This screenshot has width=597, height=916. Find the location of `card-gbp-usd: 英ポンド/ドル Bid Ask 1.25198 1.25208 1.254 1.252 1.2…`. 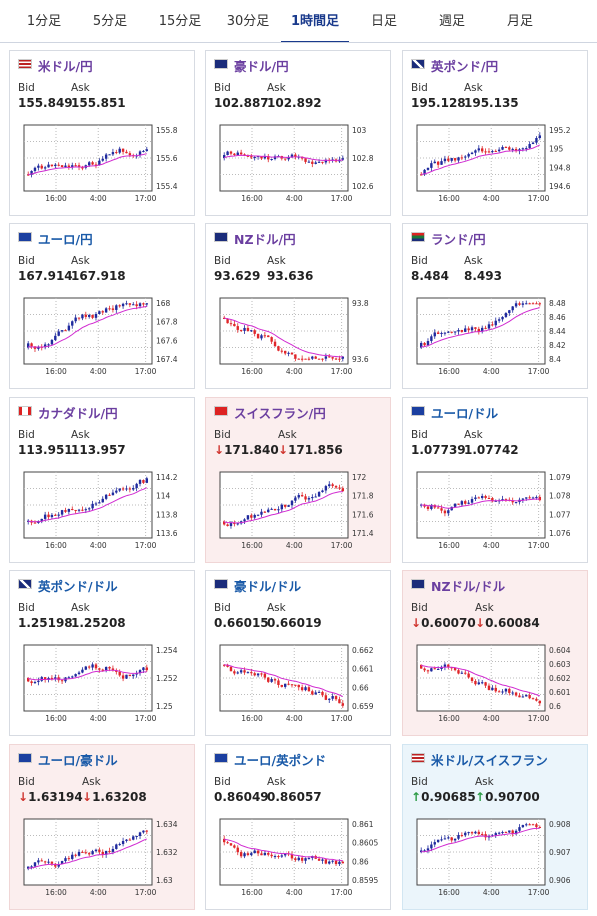

card-gbp-usd: 英ポンド/ドル Bid Ask 1.25198 1.25208 1.254 1.252 1.2… is located at coordinates (102, 653).